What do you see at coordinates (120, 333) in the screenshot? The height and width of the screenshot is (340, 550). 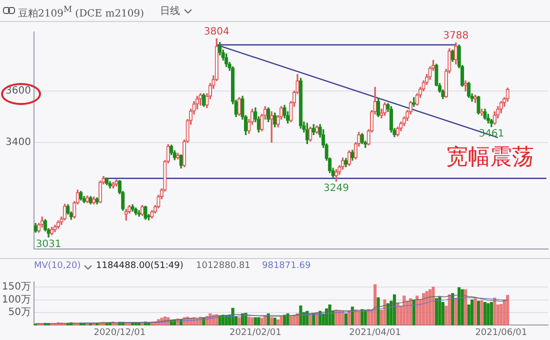 I see `x-tick-label: 2020/12/01` at bounding box center [120, 333].